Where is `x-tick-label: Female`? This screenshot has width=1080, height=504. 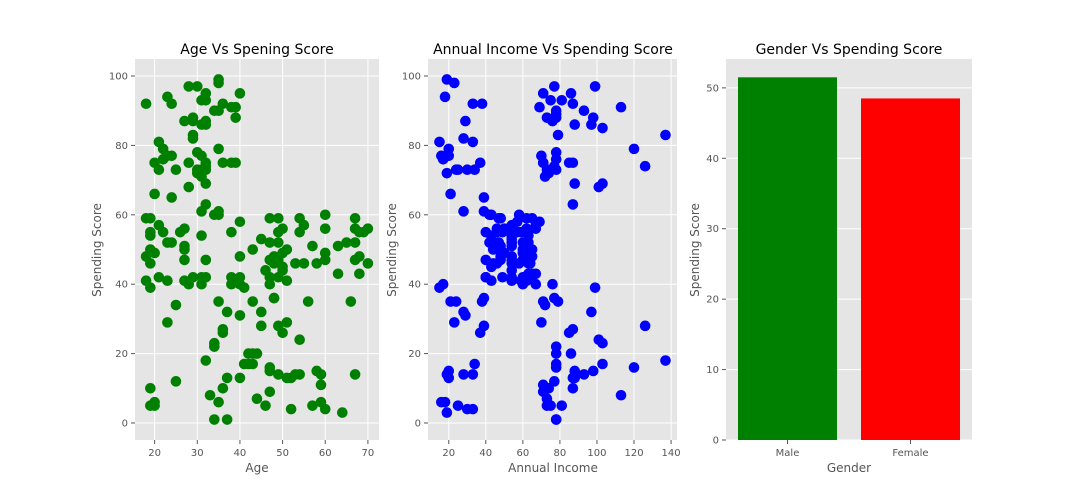
x-tick-label: Female is located at coordinates (910, 453).